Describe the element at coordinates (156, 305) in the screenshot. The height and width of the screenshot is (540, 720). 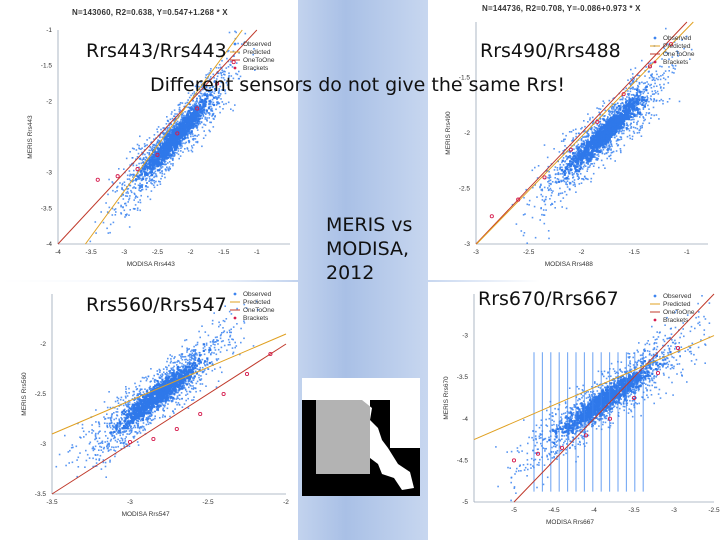
I see `panel-title-rrs560: Rrs560/Rrs547` at that location.